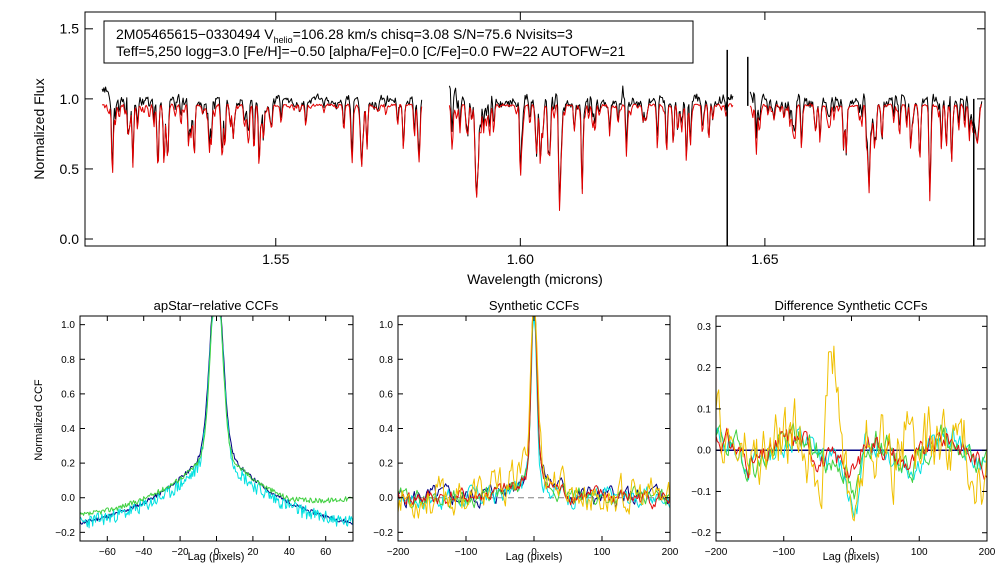 This screenshot has height=581, width=1008. I want to click on apstar_ccf-y-tick-label: 1.0, so click(68, 325).